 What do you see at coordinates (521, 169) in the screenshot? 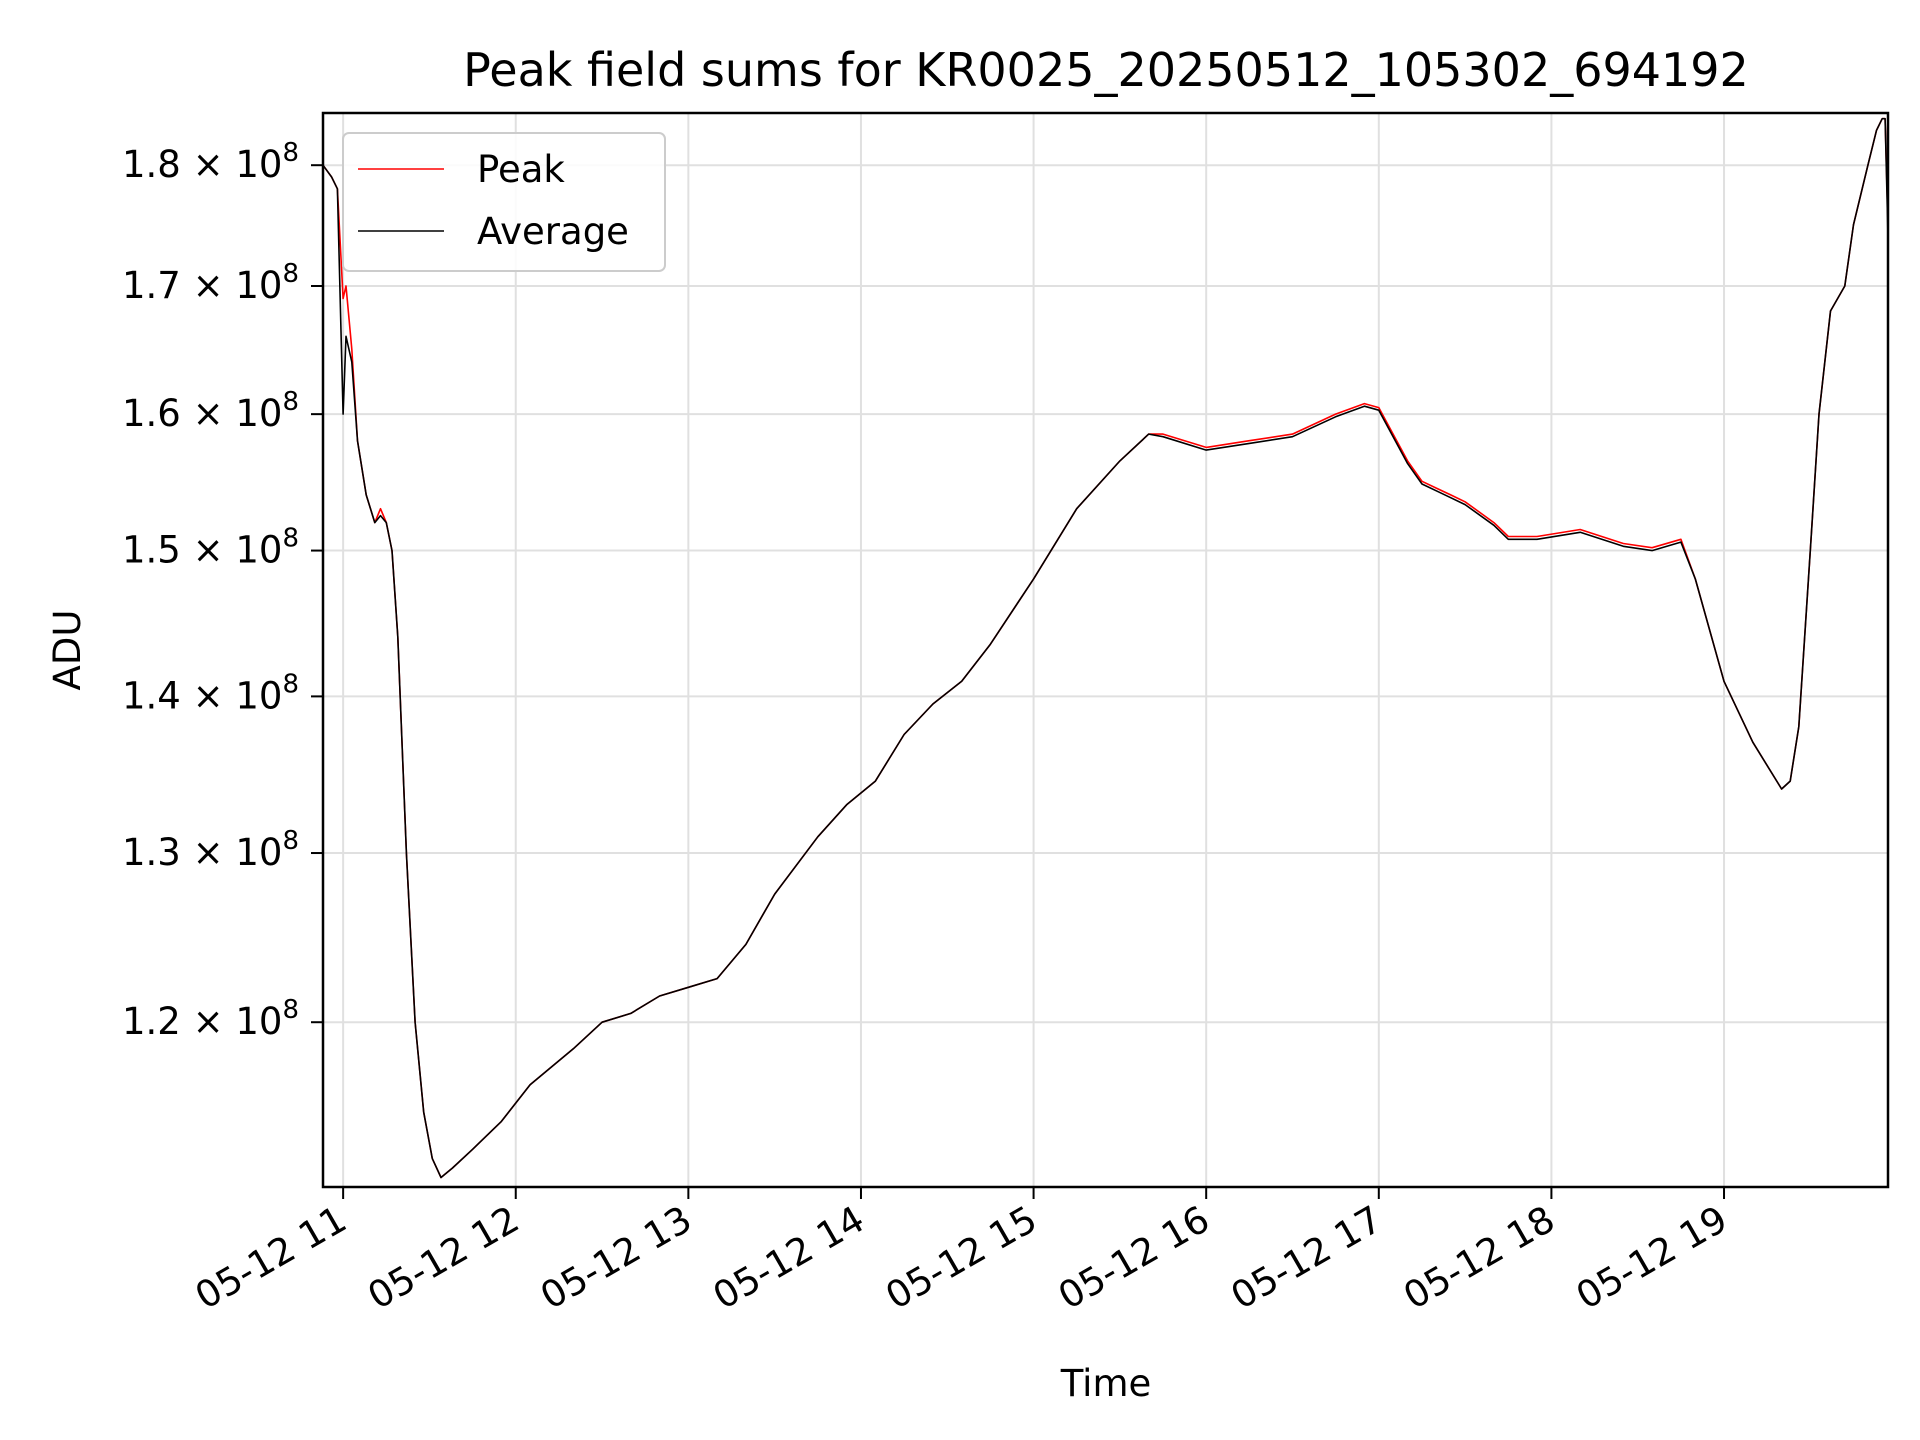
I see `legend-label-peak: Peak` at bounding box center [521, 169].